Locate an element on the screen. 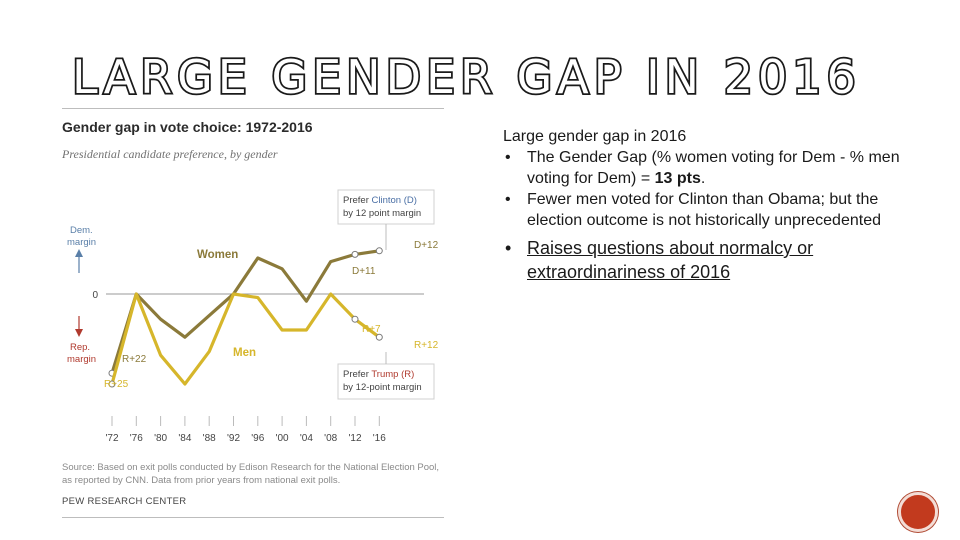 This screenshot has width=960, height=540. callout-box is located at coordinates (386, 207).